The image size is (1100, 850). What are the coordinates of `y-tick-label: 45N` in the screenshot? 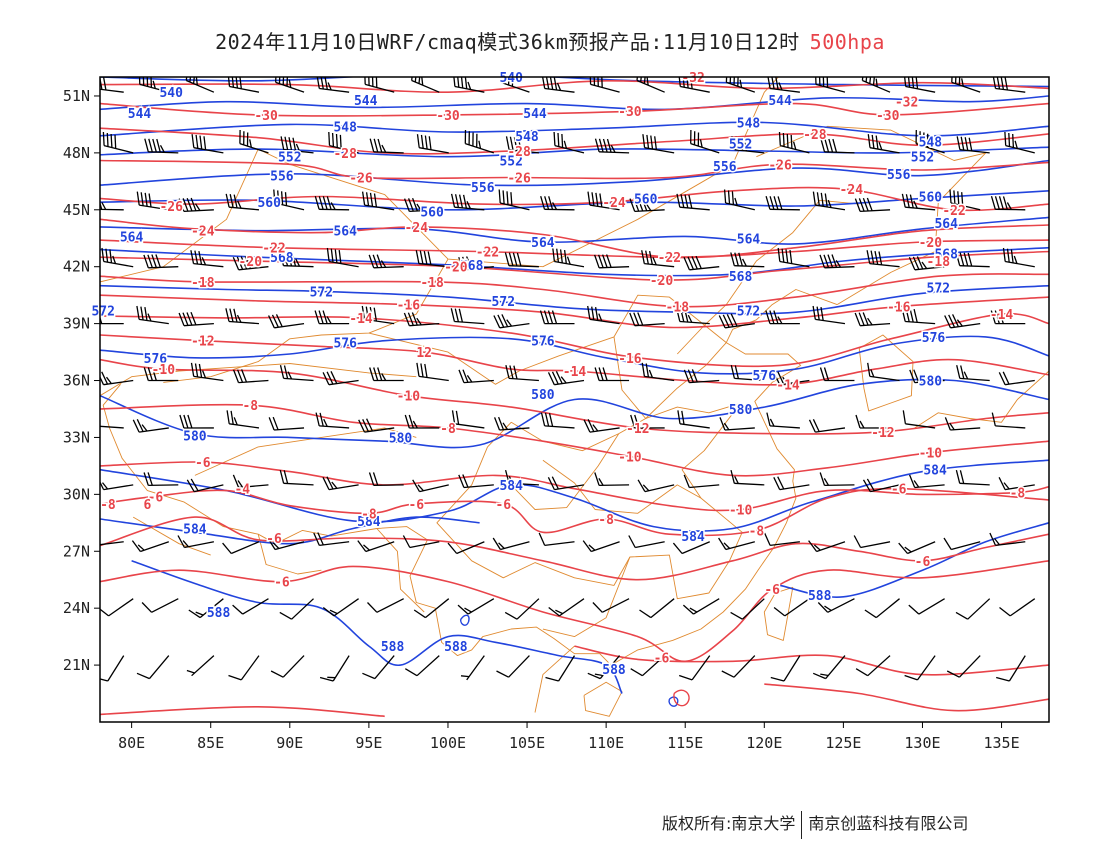 It's located at (76, 210).